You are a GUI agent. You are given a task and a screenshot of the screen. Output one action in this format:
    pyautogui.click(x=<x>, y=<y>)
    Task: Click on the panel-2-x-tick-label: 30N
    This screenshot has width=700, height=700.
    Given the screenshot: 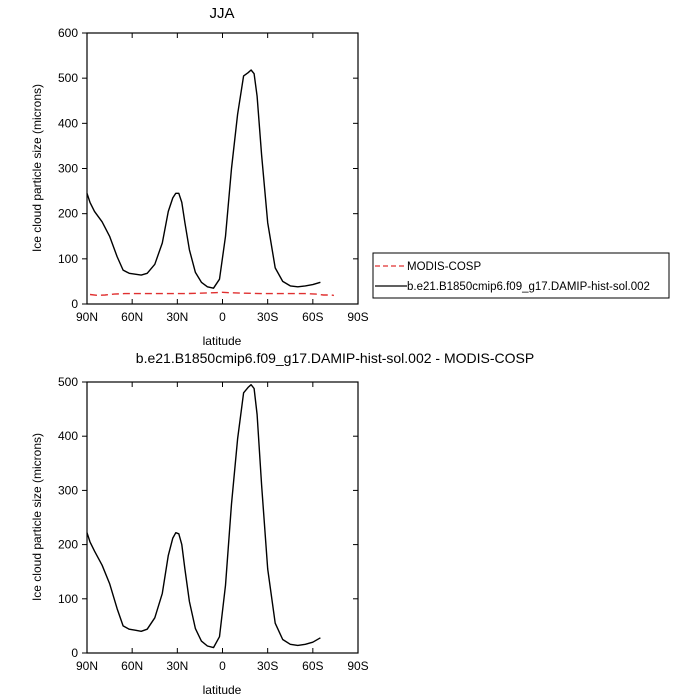 What is the action you would take?
    pyautogui.click(x=177, y=666)
    